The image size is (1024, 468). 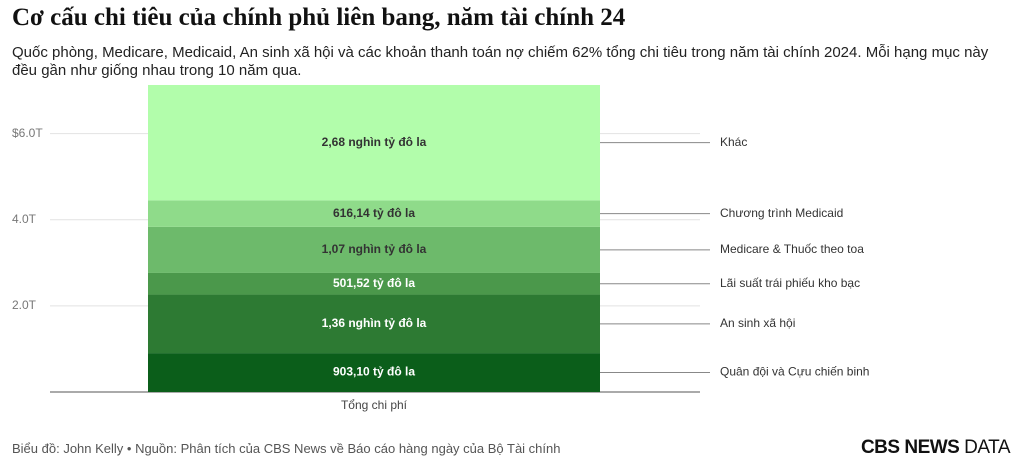 What do you see at coordinates (733, 142) in the screenshot?
I see `legend-label: Khác` at bounding box center [733, 142].